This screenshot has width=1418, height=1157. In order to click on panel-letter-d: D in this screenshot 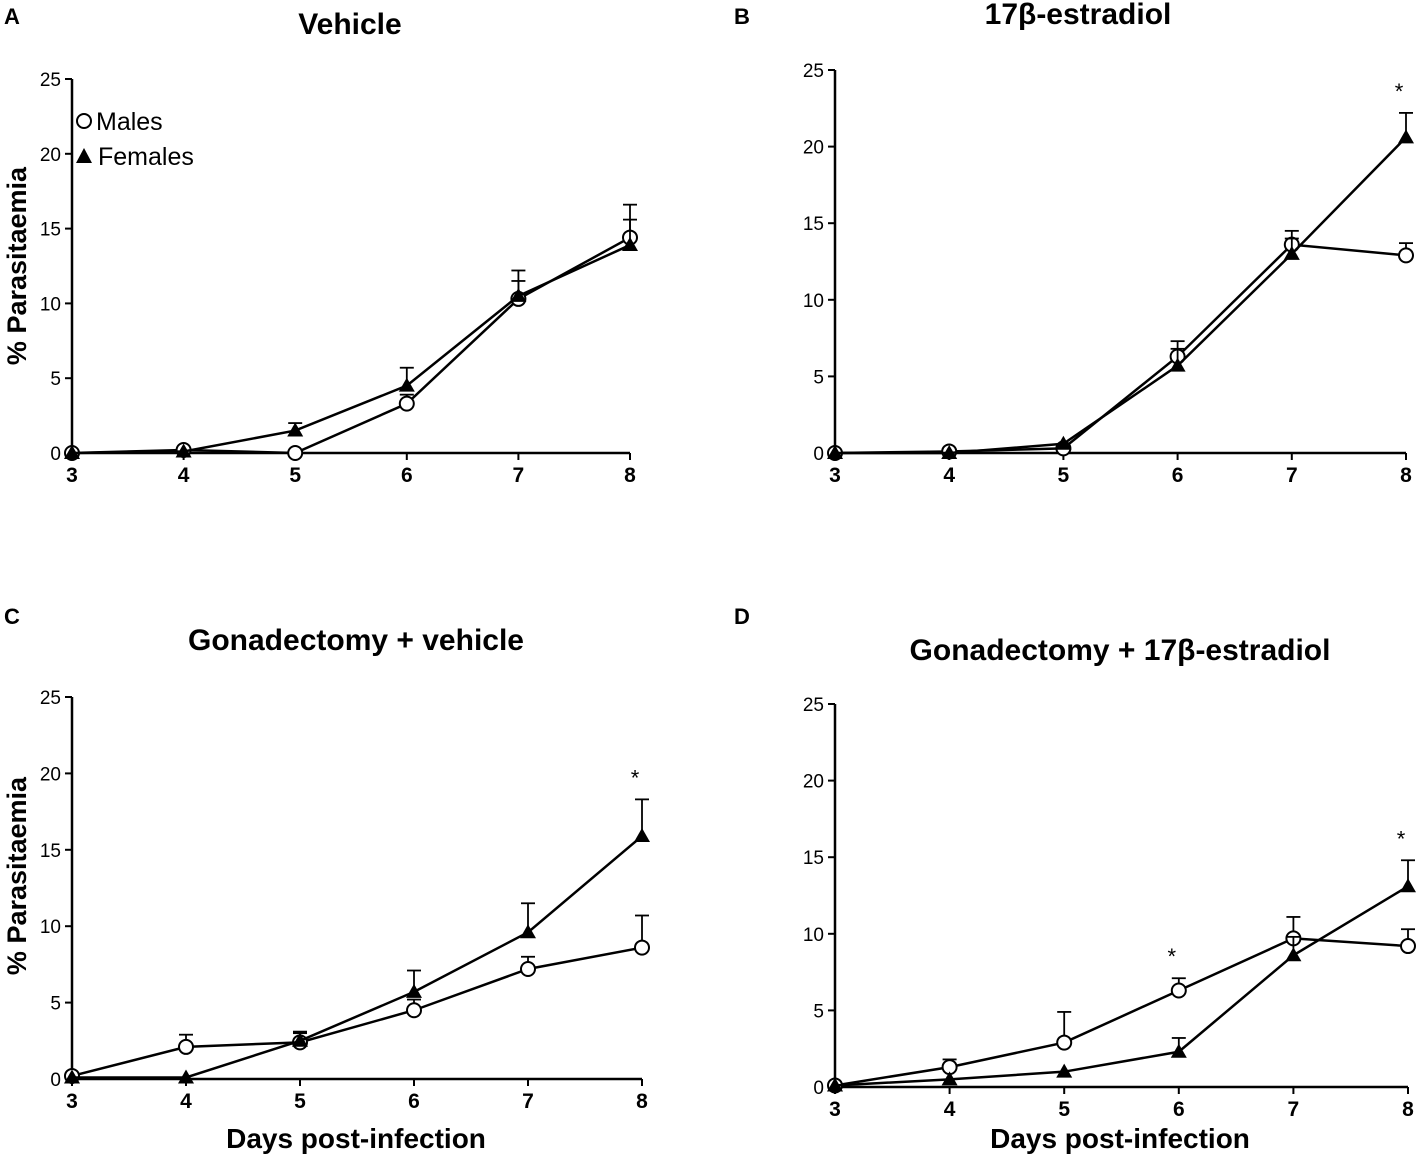, I will do `click(742, 616)`.